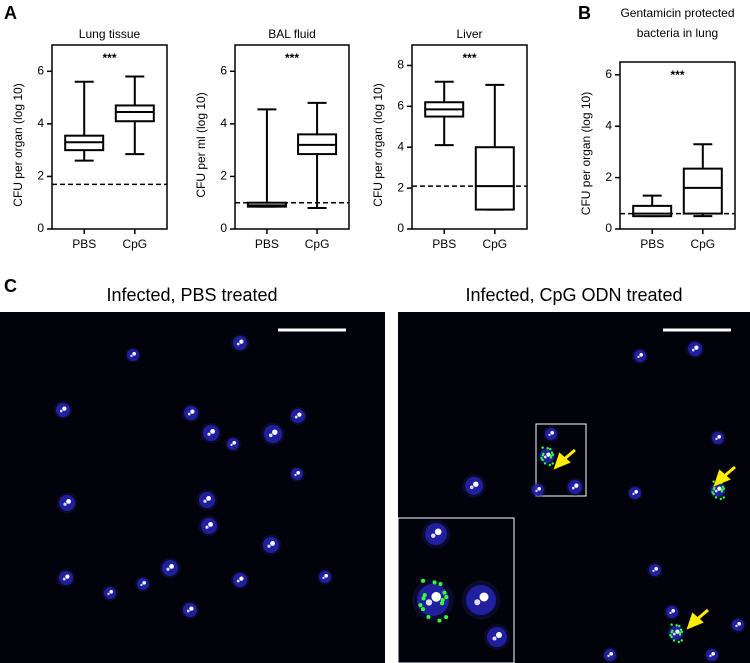 The width and height of the screenshot is (750, 663). Describe the element at coordinates (10, 286) in the screenshot. I see `panel-letter: C` at that location.